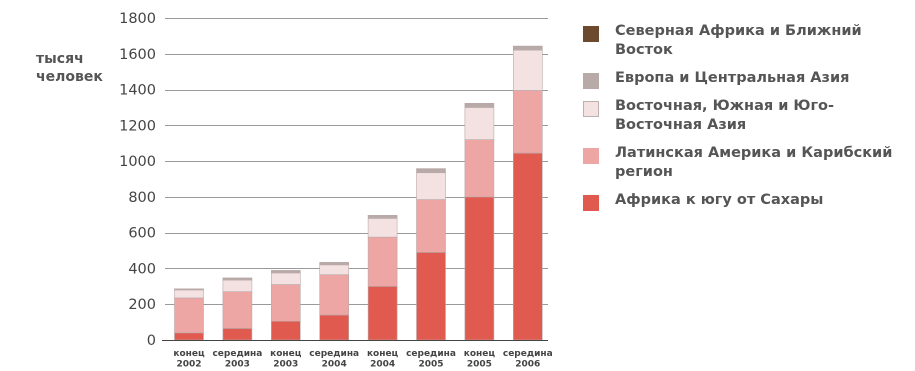  Describe the element at coordinates (738, 40) in the screenshot. I see `legend-label: Северная Африка и Ближний Восток` at that location.